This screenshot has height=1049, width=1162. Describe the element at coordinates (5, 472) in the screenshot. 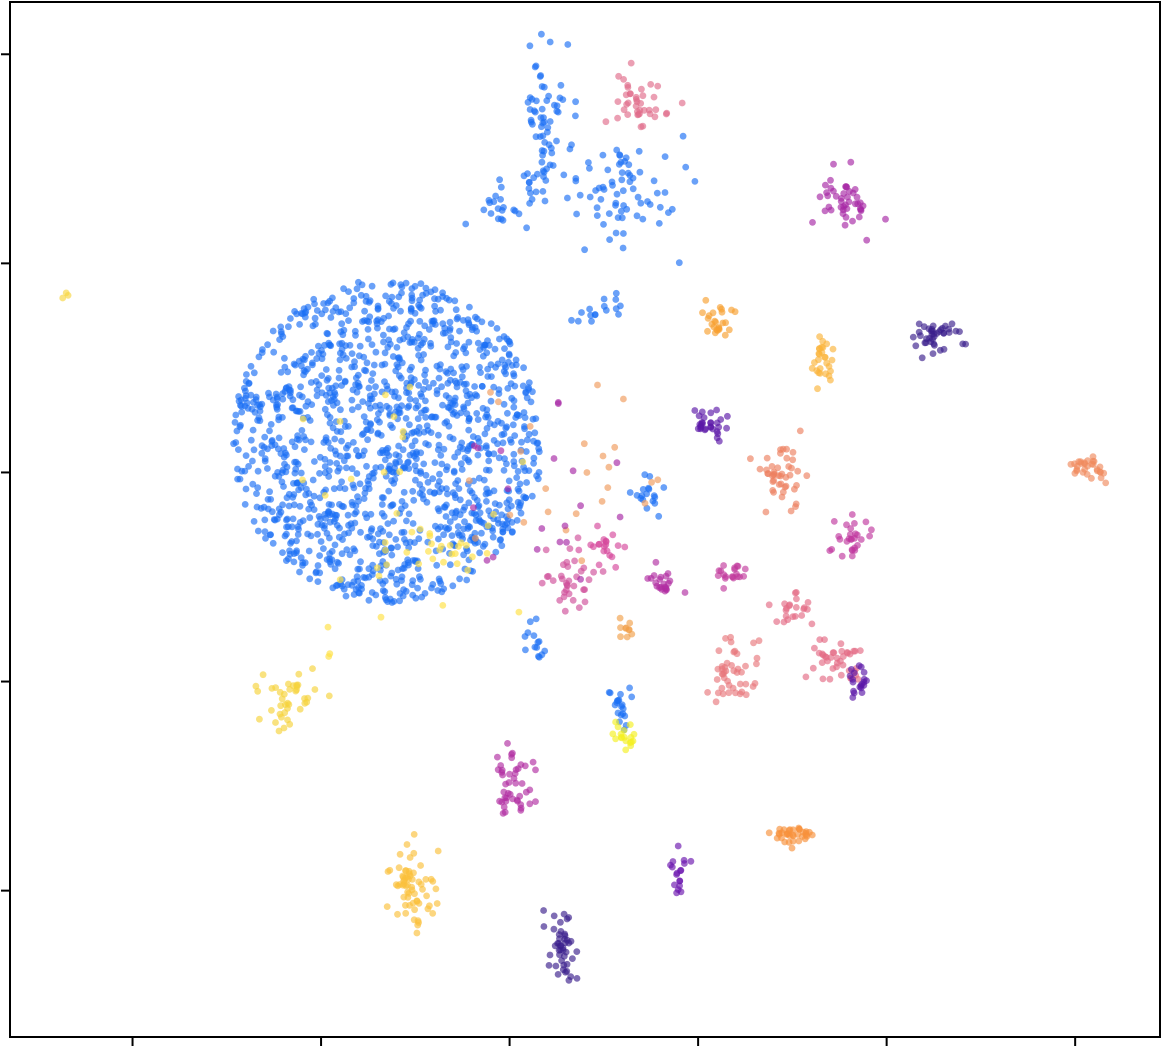

I see `y-axis-ticks` at that location.